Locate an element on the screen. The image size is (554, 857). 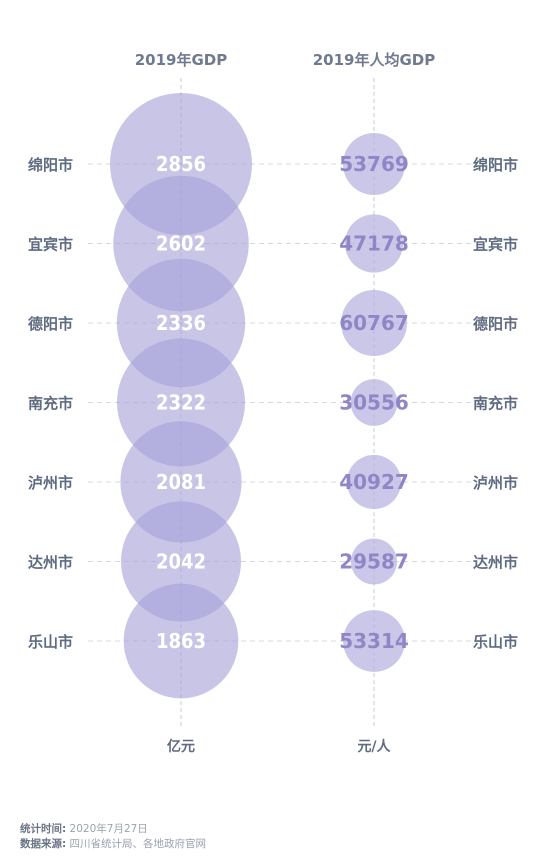
gdp-value-label: 2042 is located at coordinates (181, 562).